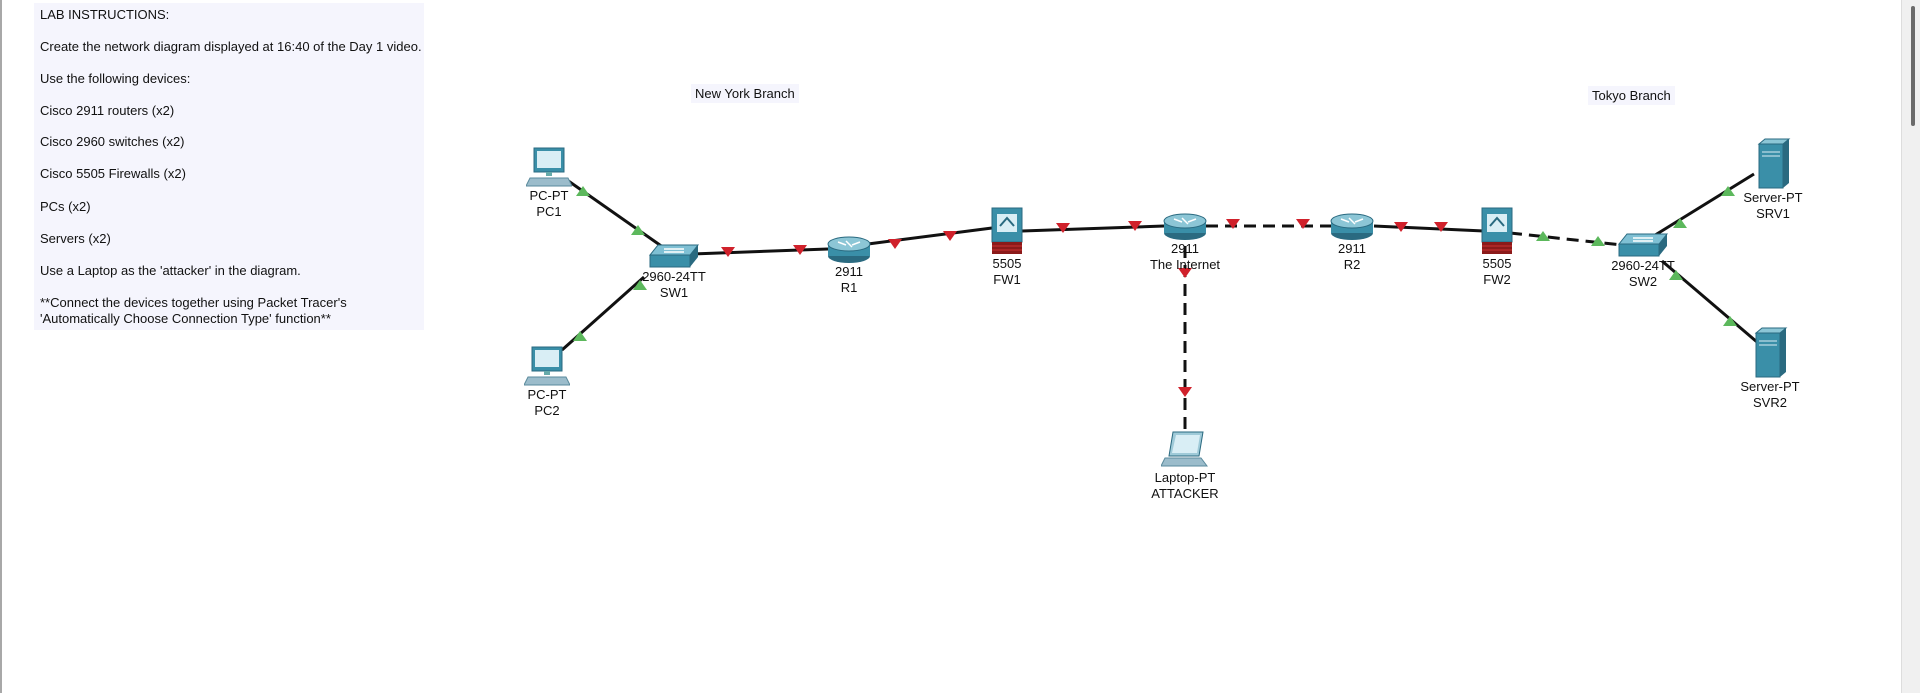 This screenshot has width=1920, height=693. What do you see at coordinates (75, 238) in the screenshot?
I see `note-line: Servers (x2)` at bounding box center [75, 238].